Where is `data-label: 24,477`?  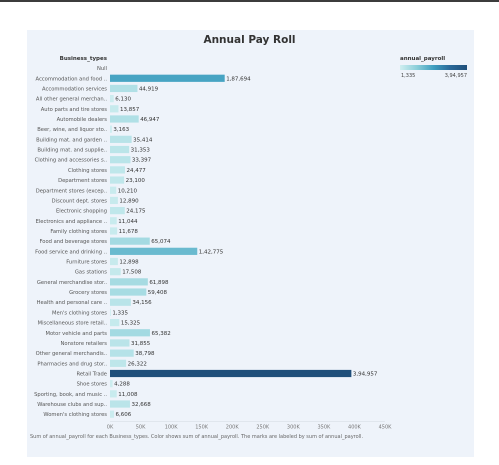 data-label: 24,477 is located at coordinates (136, 171).